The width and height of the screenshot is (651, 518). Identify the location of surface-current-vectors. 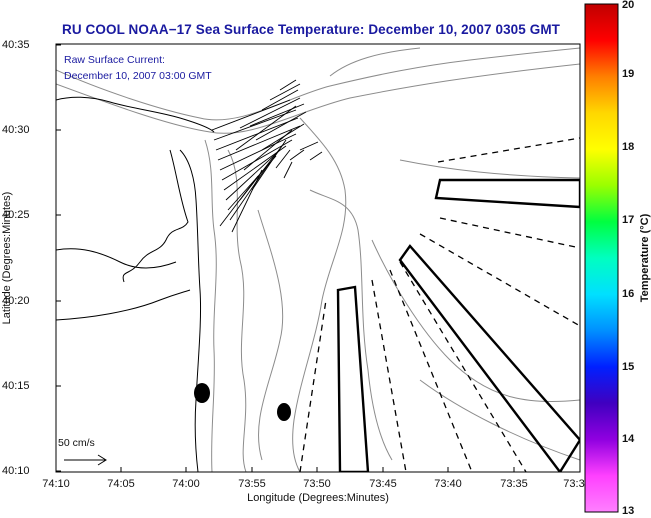
(267, 156).